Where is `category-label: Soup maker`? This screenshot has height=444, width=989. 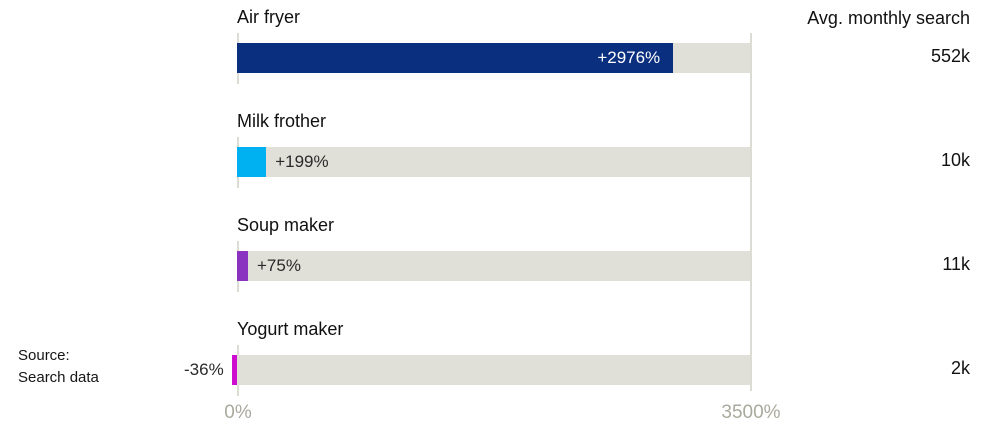 category-label: Soup maker is located at coordinates (286, 225).